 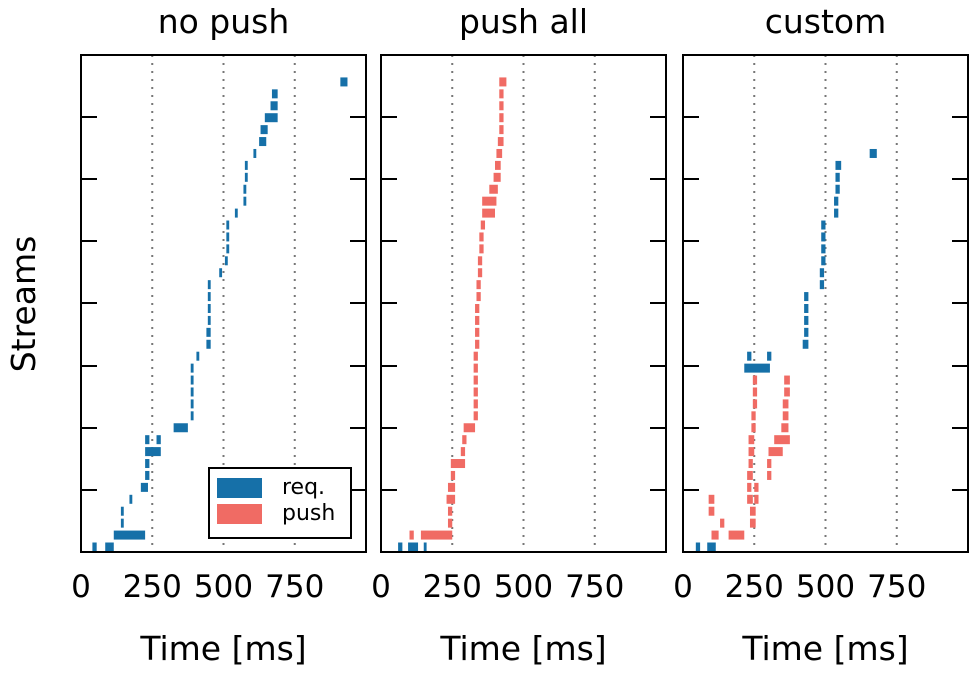 What do you see at coordinates (224, 21) in the screenshot?
I see `panel-title: no push` at bounding box center [224, 21].